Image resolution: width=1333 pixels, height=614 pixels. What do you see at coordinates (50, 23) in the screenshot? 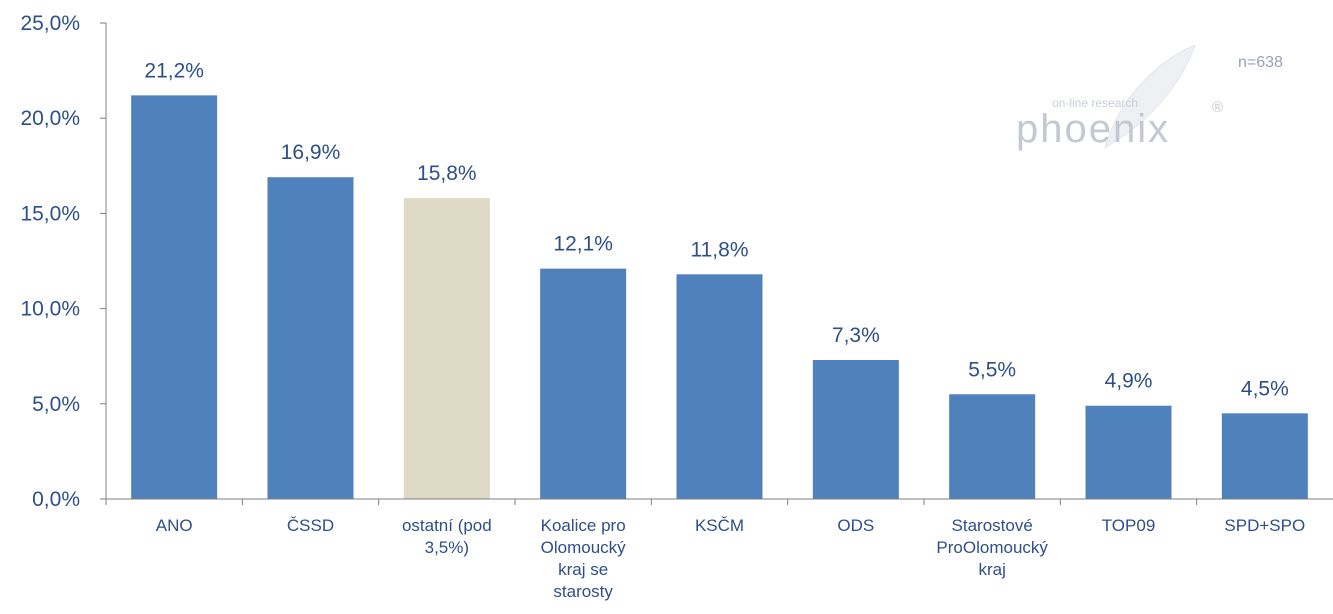
I see `y-tick-label: 25,0%` at bounding box center [50, 23].